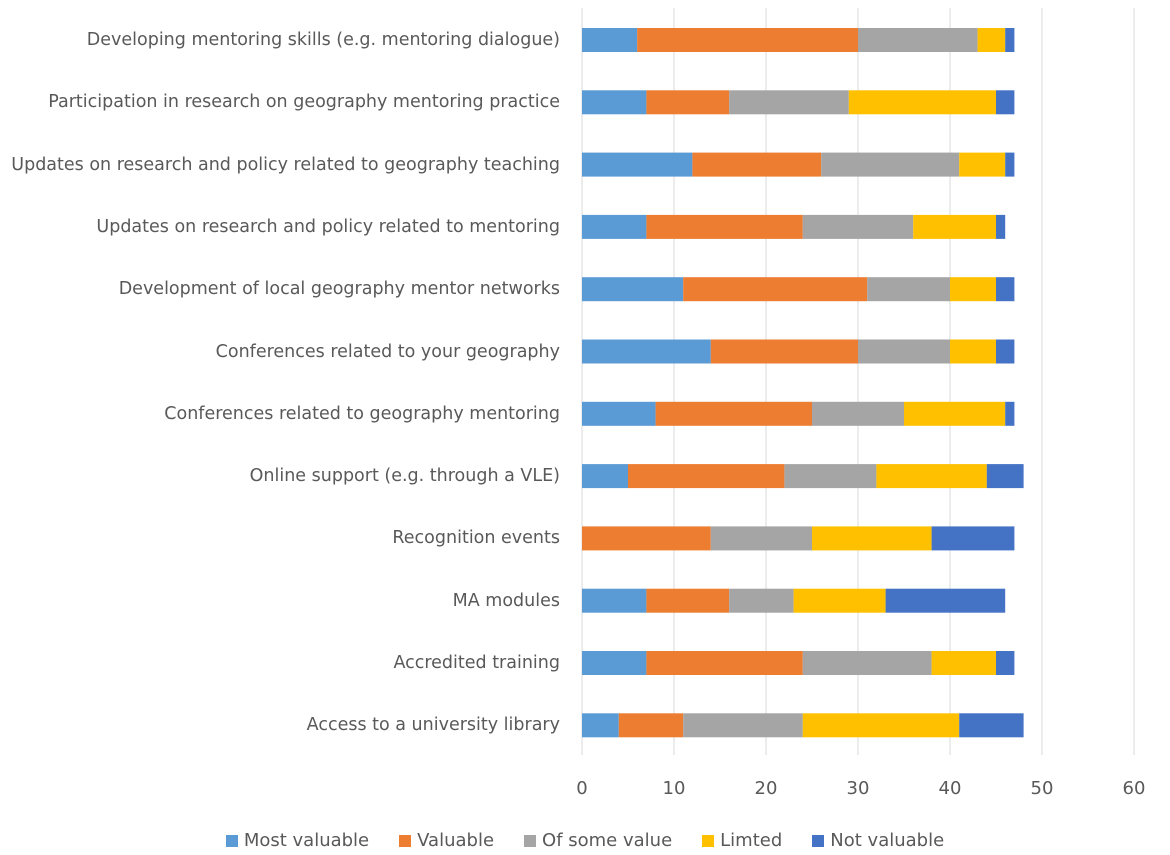 The image size is (1170, 855). I want to click on y-tick-label: Accredited training, so click(476, 663).